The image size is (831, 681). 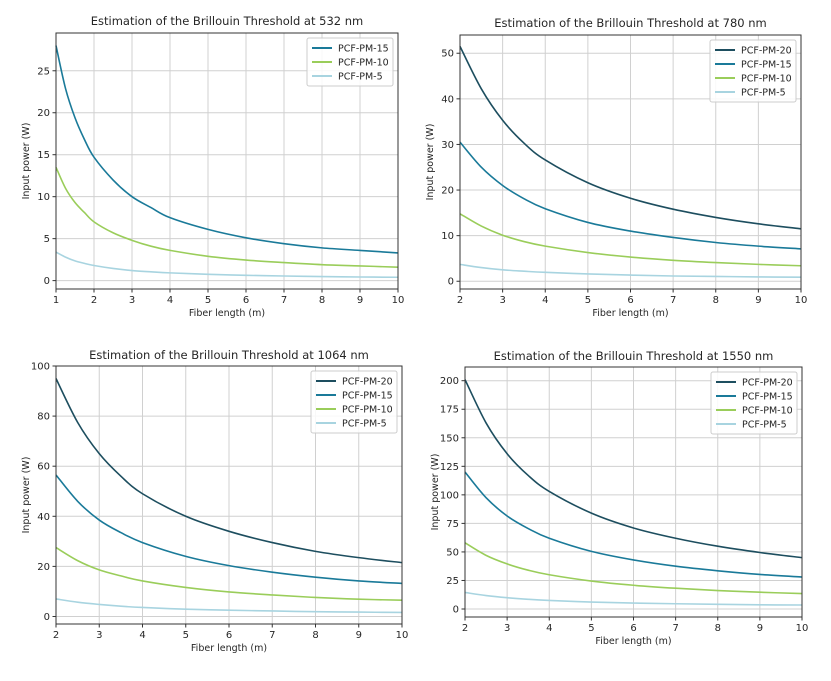 I want to click on y-tick-label: 80, so click(x=43, y=417).